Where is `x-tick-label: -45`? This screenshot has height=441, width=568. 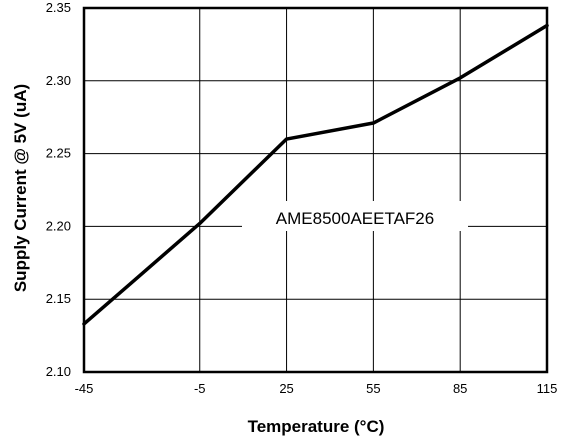 x-tick-label: -45 is located at coordinates (84, 388).